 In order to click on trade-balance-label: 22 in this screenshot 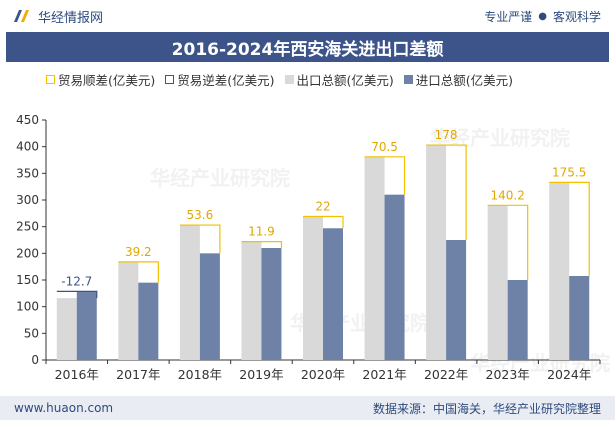, I will do `click(322, 207)`.